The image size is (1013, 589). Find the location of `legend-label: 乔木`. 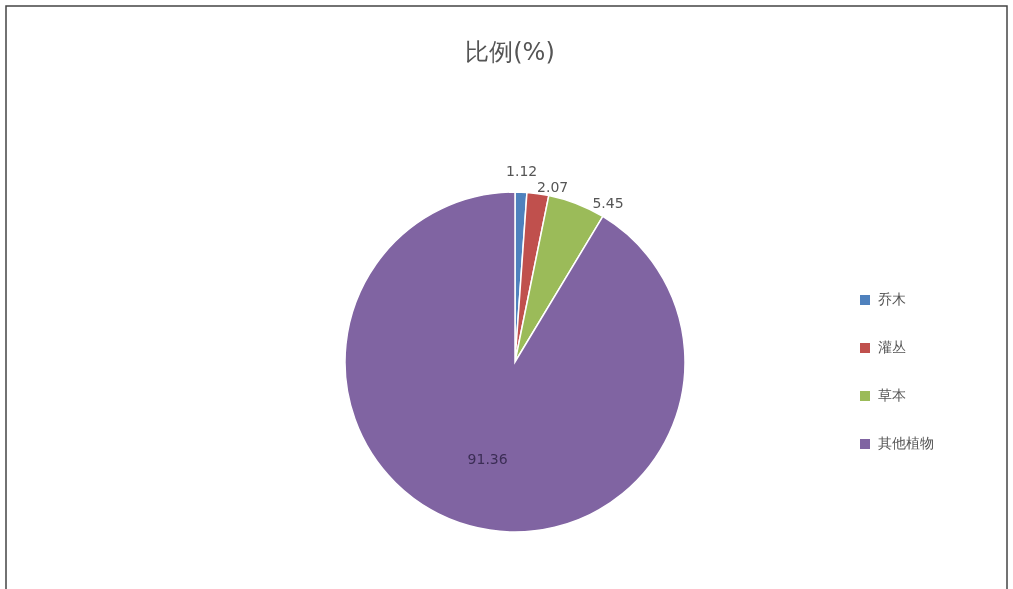

legend-label: 乔木 is located at coordinates (892, 299).